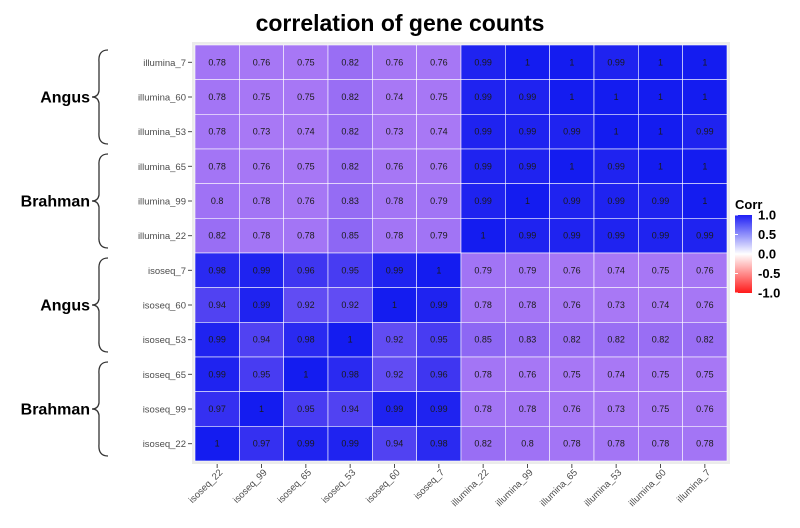 This screenshot has height=528, width=800. I want to click on y-tick-label: illumina_65, so click(162, 167).